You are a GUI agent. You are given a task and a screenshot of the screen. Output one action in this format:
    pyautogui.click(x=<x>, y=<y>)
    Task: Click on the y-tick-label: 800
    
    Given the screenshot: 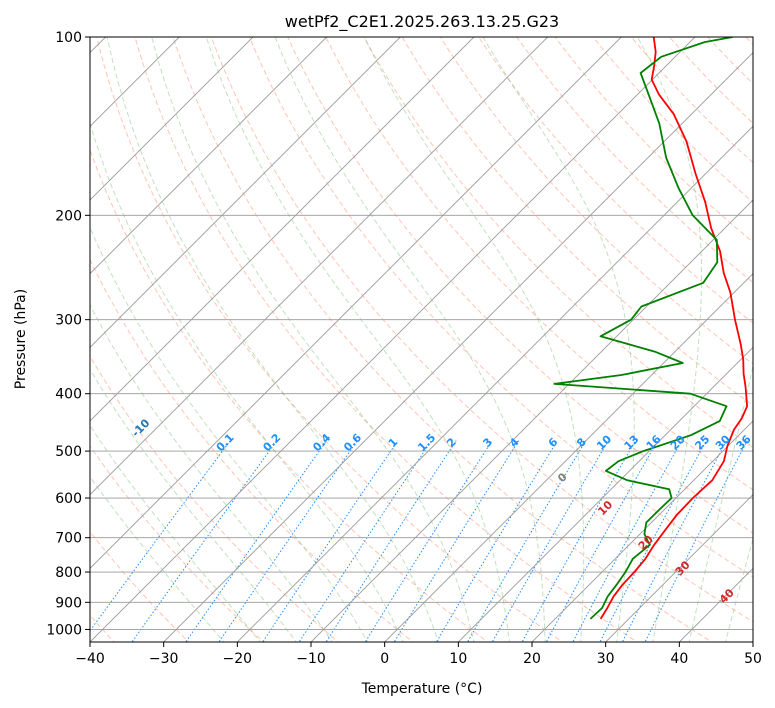 What is the action you would take?
    pyautogui.click(x=68, y=573)
    